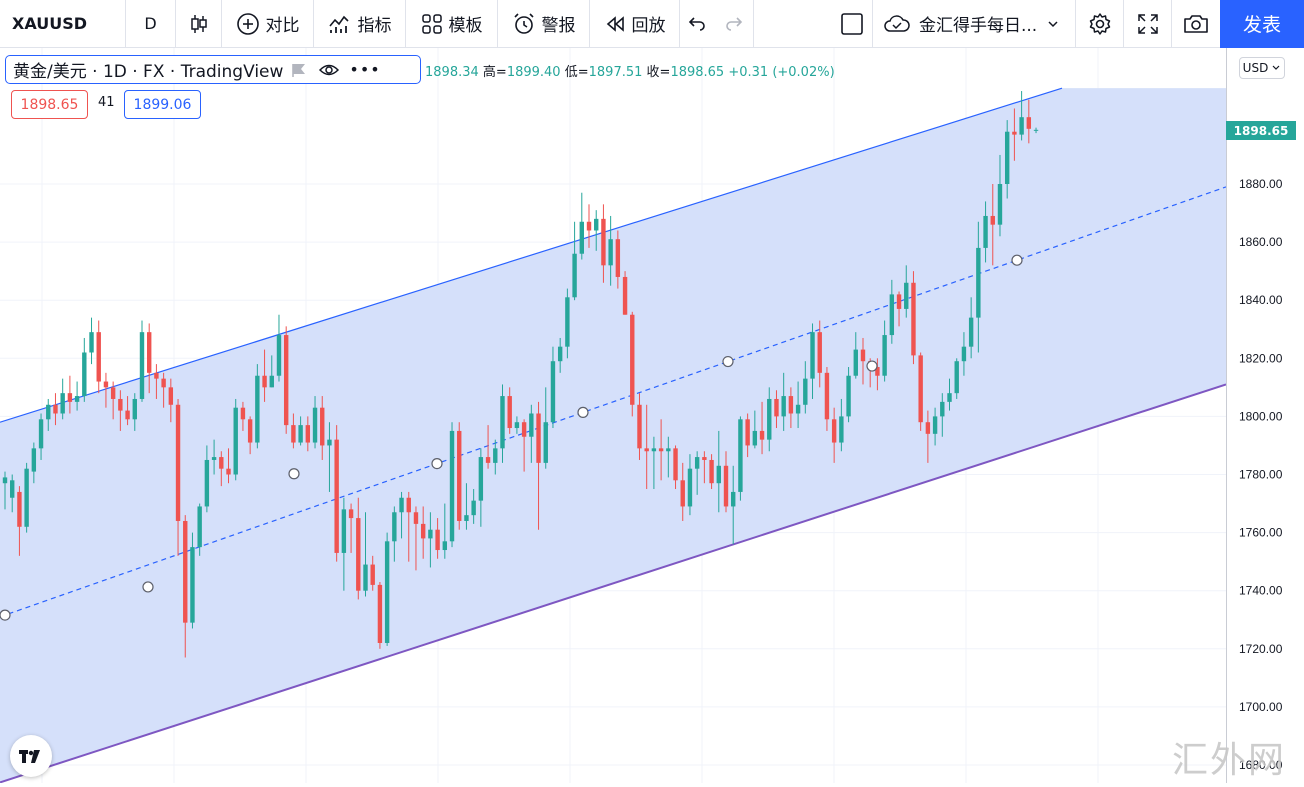  I want to click on ohlc-open-tail: 1898.34, so click(452, 72).